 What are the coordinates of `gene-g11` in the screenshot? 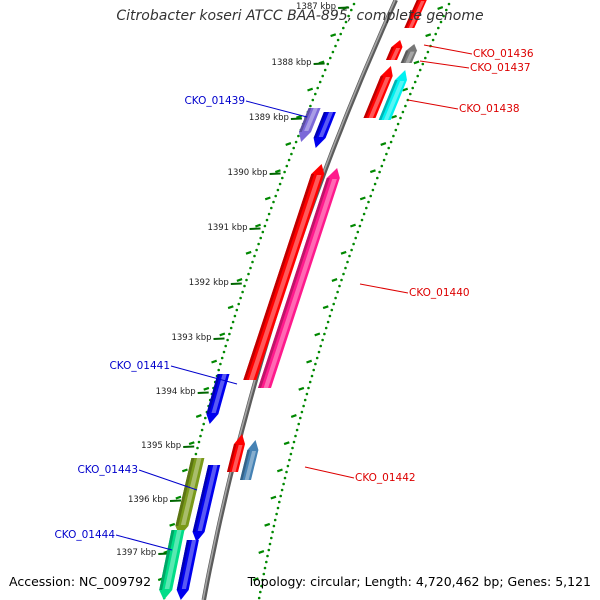 It's located at (249, 460).